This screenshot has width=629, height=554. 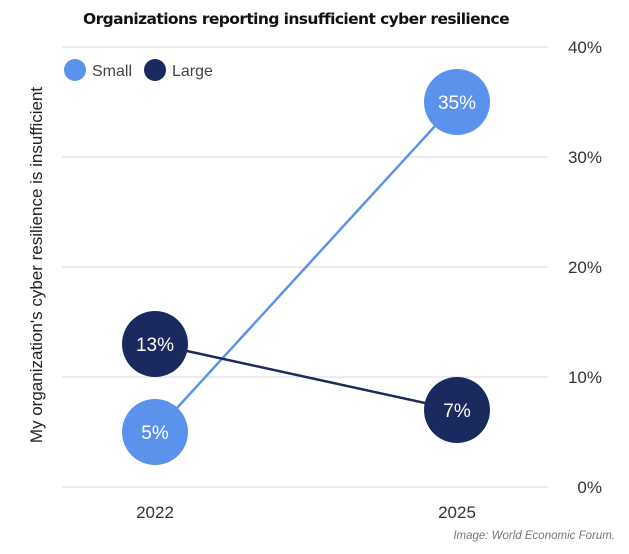 I want to click on legend-label: Large, so click(x=192, y=71).